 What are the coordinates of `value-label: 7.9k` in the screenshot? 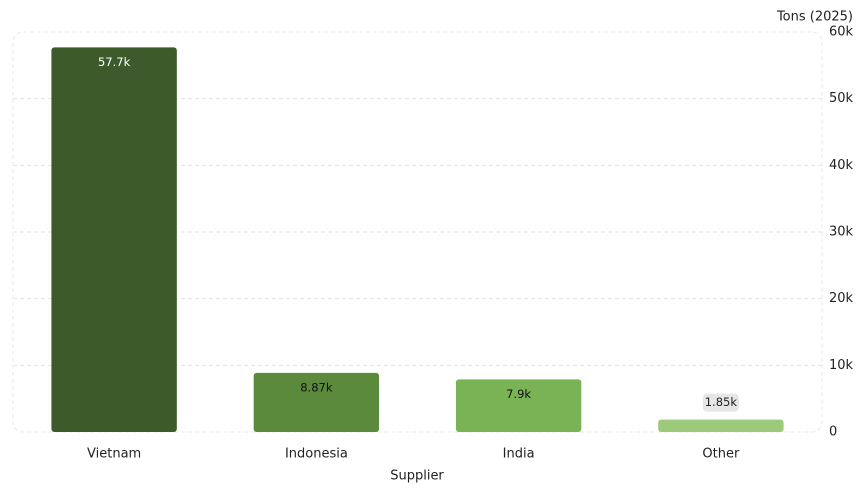 It's located at (518, 394).